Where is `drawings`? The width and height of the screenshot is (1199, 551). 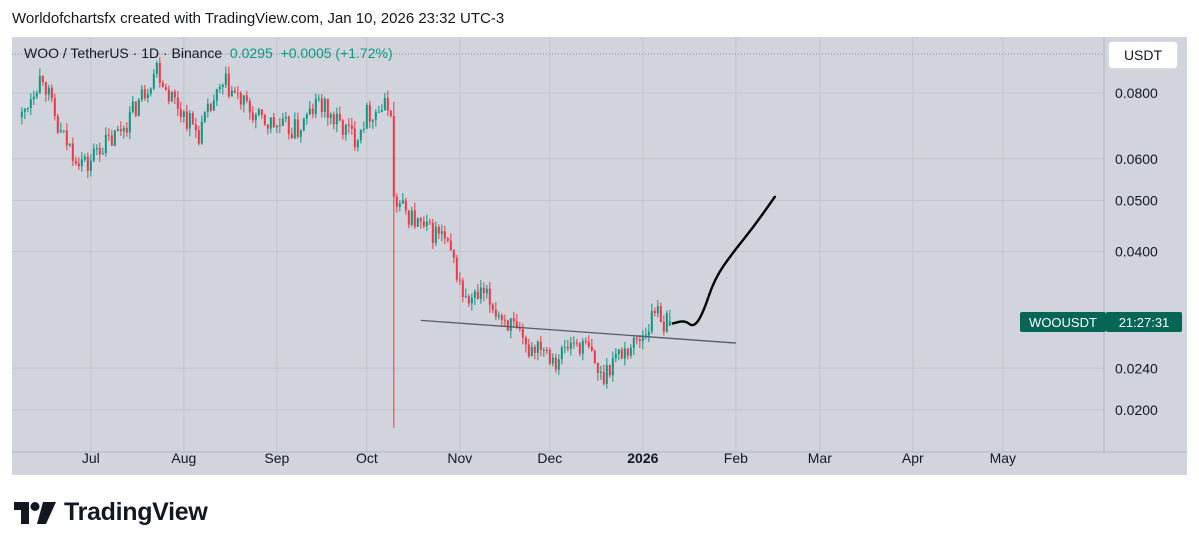 drawings is located at coordinates (598, 269).